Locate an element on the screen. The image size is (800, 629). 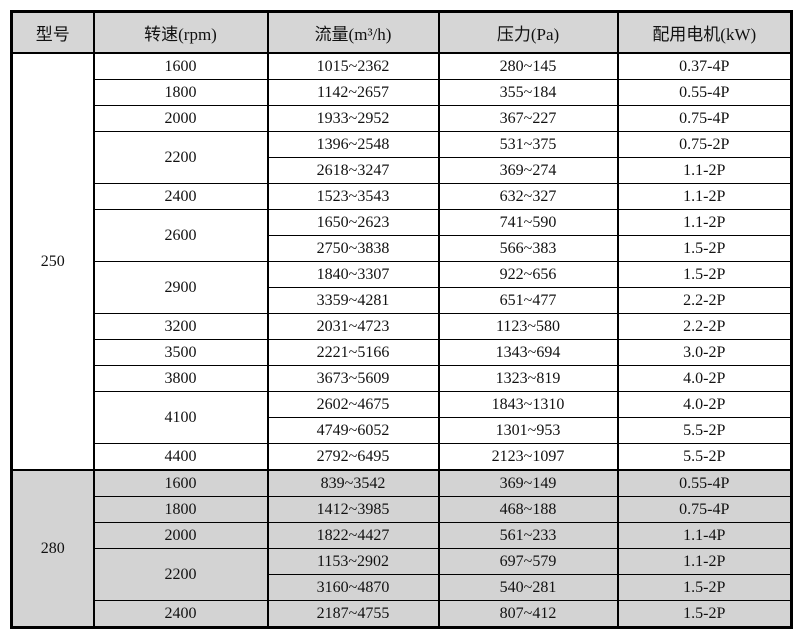
table-row: 2000 1822~4427 561~233 1.1-4P is located at coordinates (402, 535).